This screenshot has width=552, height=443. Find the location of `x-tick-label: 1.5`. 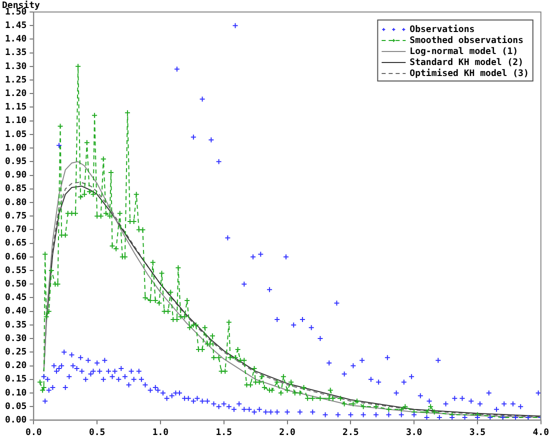

x-tick-label: 1.5 is located at coordinates (224, 433).